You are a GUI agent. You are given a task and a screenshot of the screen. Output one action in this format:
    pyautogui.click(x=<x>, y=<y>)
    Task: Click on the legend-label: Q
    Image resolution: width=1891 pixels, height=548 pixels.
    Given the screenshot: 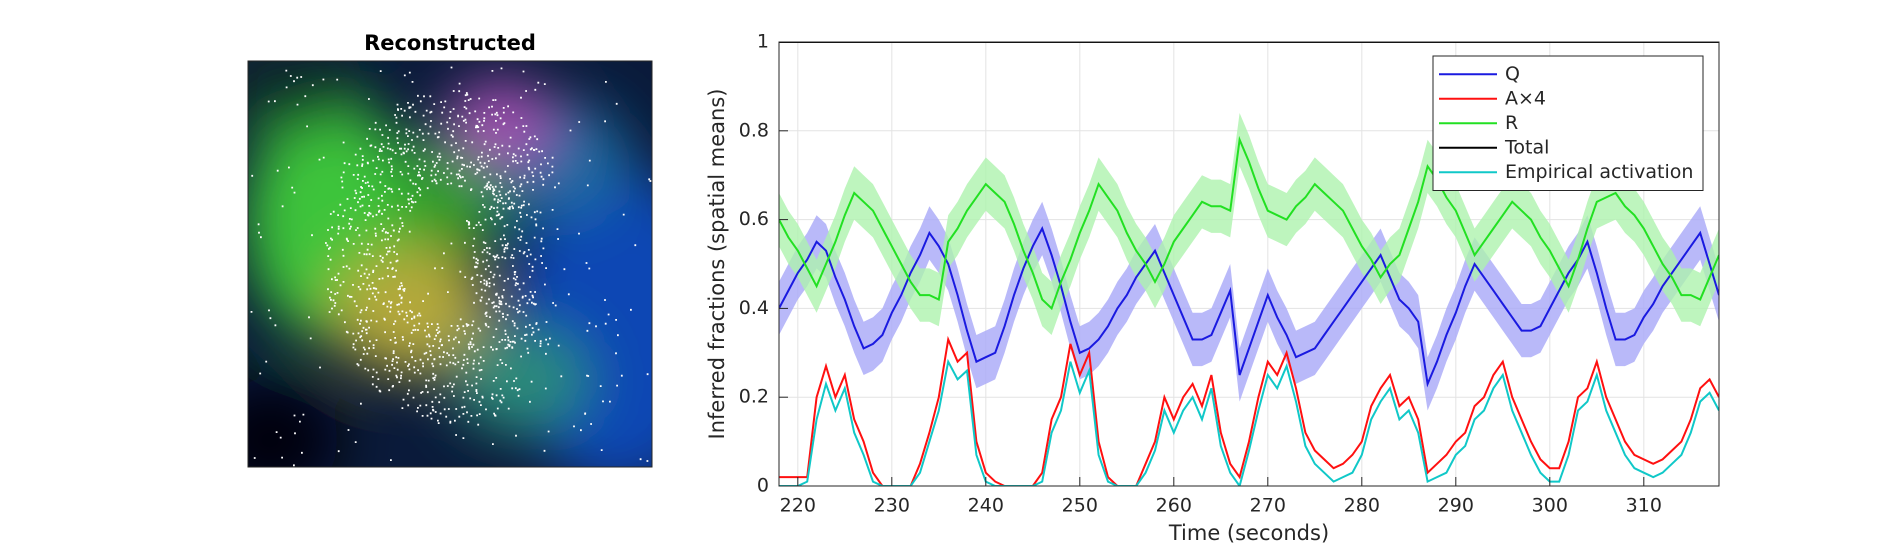 What is the action you would take?
    pyautogui.click(x=1512, y=74)
    